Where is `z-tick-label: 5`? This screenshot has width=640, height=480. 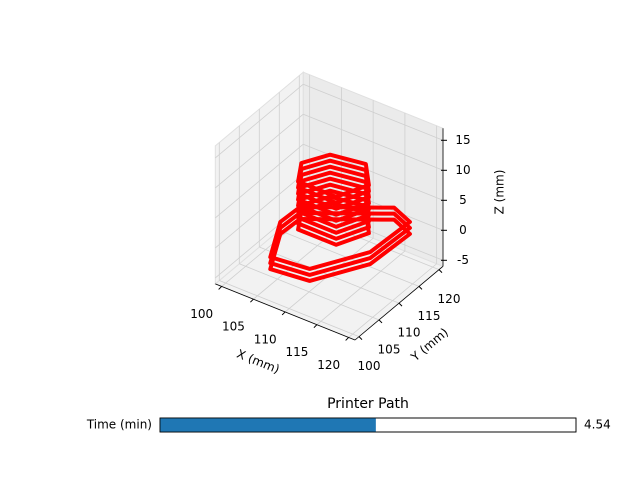 z-tick-label: 5 is located at coordinates (463, 200).